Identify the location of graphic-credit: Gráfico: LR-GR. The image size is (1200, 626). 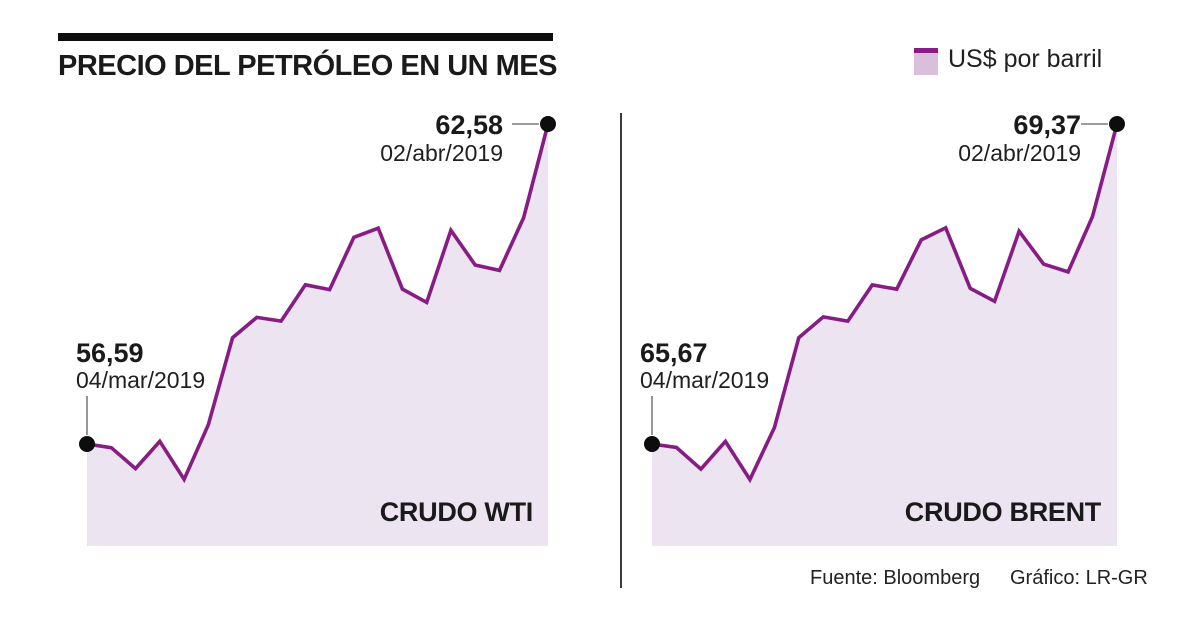
(1079, 578).